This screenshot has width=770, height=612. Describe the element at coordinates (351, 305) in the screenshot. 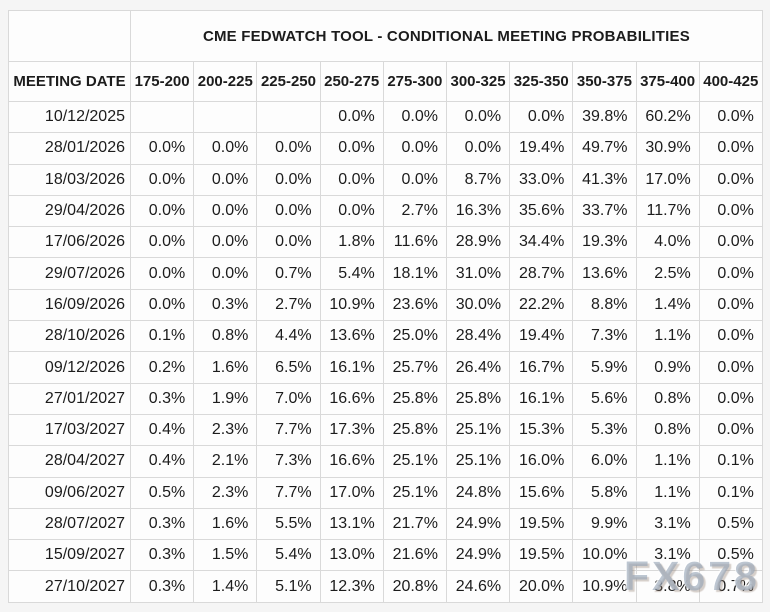

I see `probability-cell: 10.9%` at that location.